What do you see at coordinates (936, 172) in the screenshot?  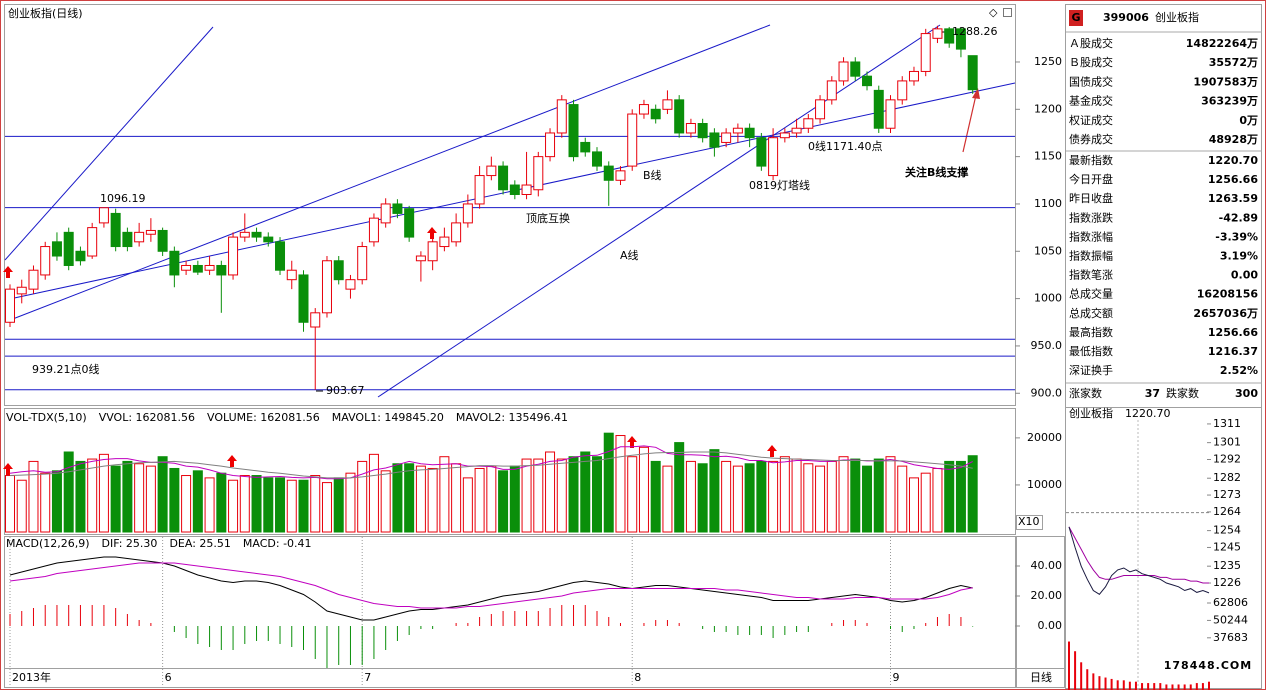 I see `annotation: 关注B线支撑` at bounding box center [936, 172].